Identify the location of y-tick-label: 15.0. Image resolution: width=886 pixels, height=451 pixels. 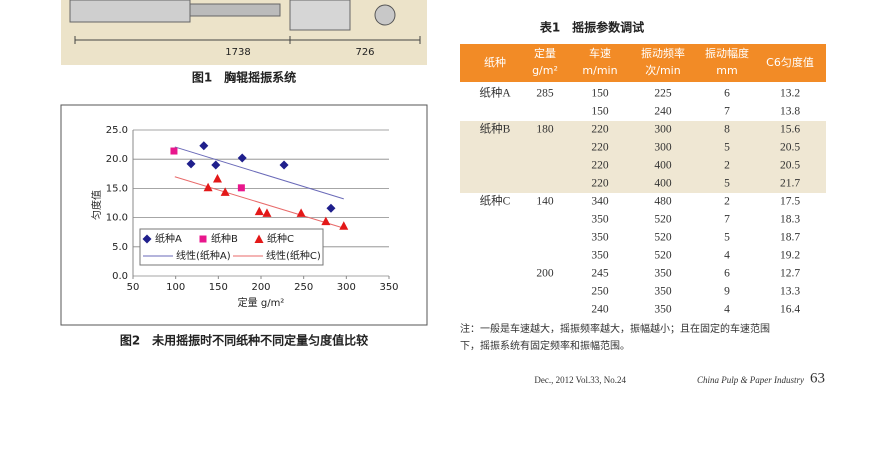
(117, 188).